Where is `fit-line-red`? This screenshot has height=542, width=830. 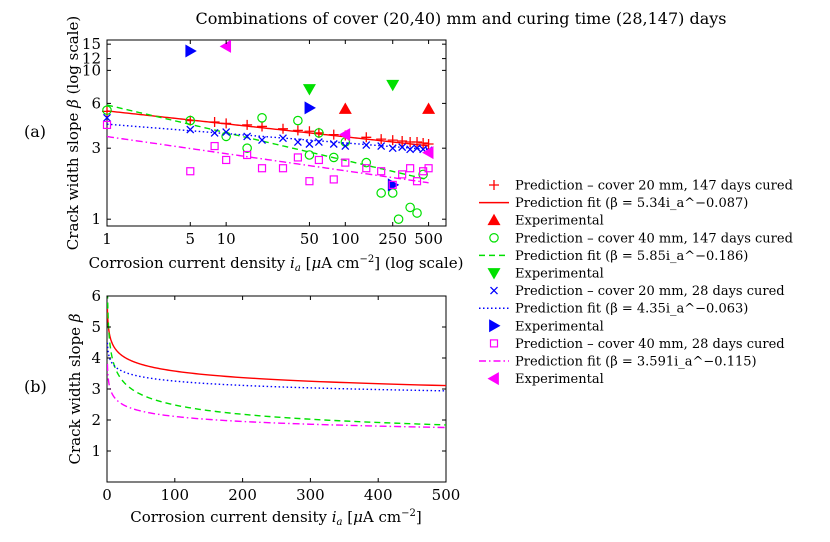 fit-line-red is located at coordinates (268, 128).